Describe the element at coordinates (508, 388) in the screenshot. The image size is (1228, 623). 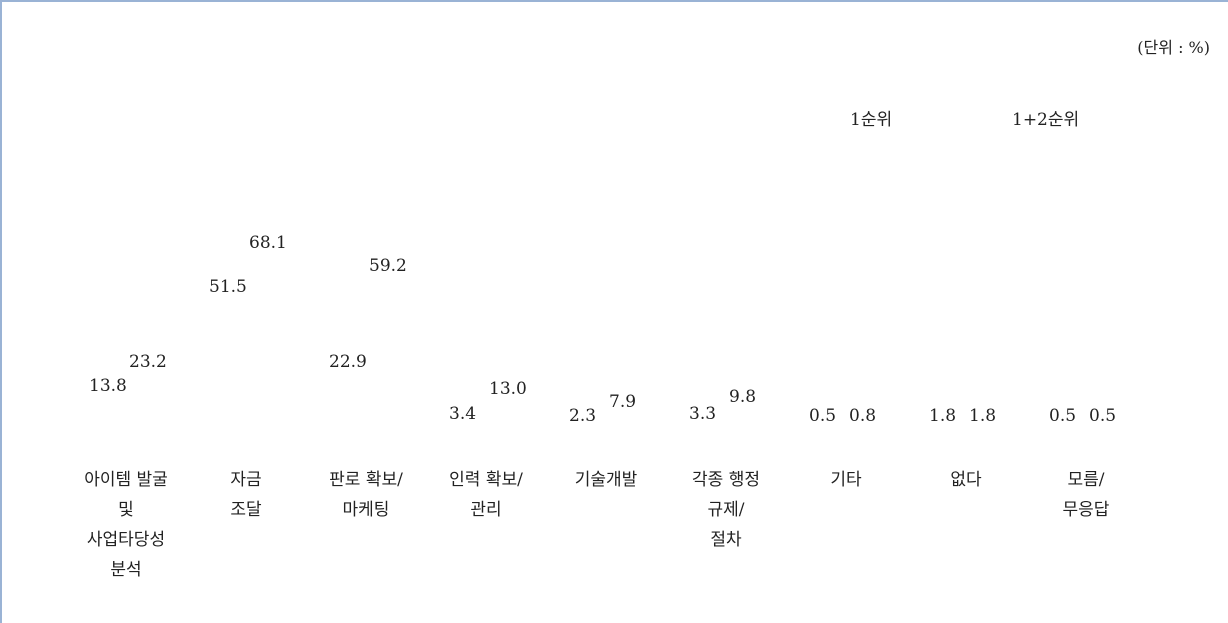
I see `data-label-rank1plus2-3: 13.0` at that location.